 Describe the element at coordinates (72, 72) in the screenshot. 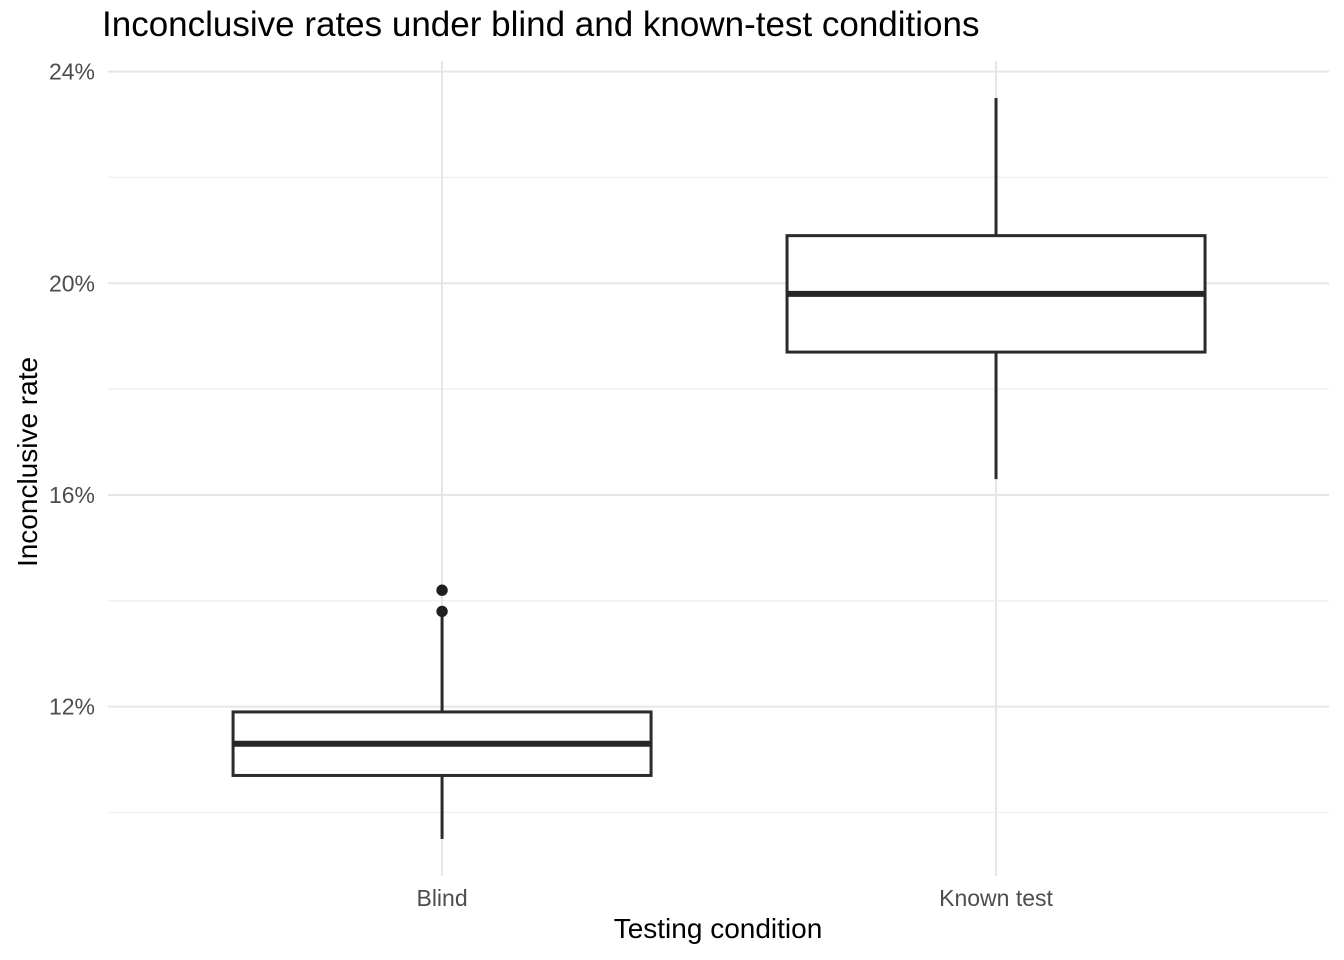

I see `y-tick-label: 24%` at that location.